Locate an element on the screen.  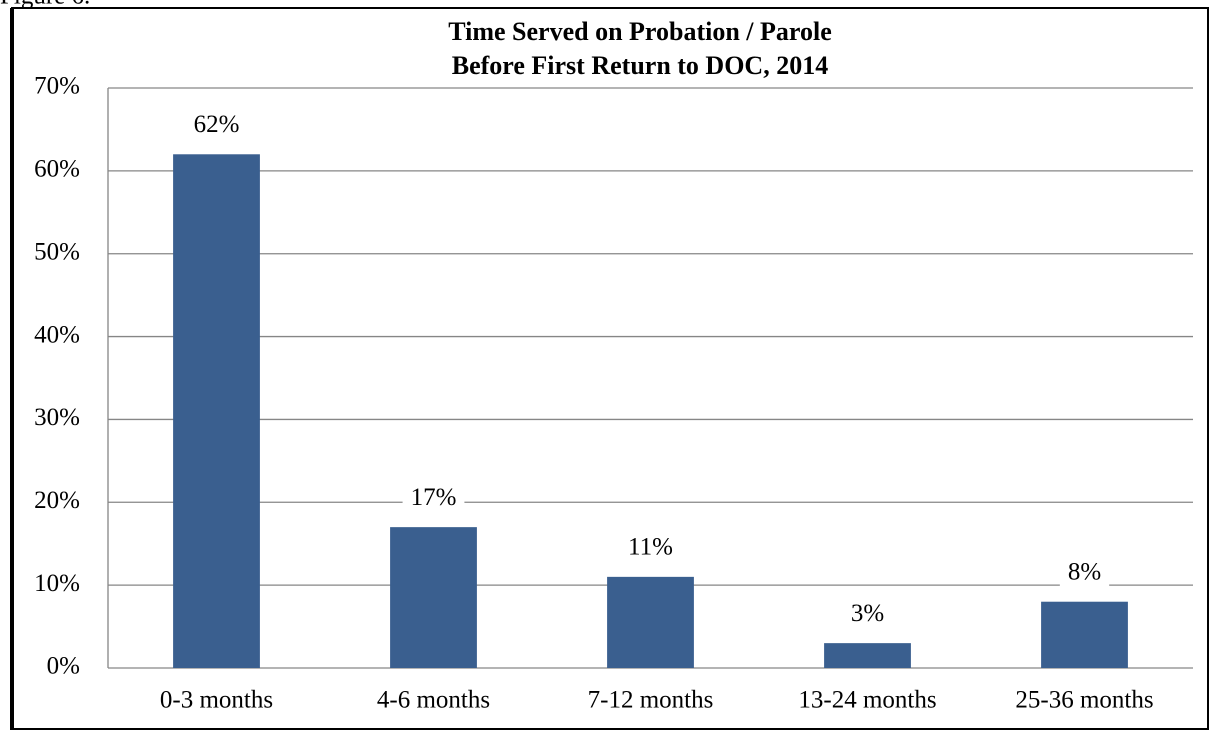
value-label: 8% is located at coordinates (1084, 571).